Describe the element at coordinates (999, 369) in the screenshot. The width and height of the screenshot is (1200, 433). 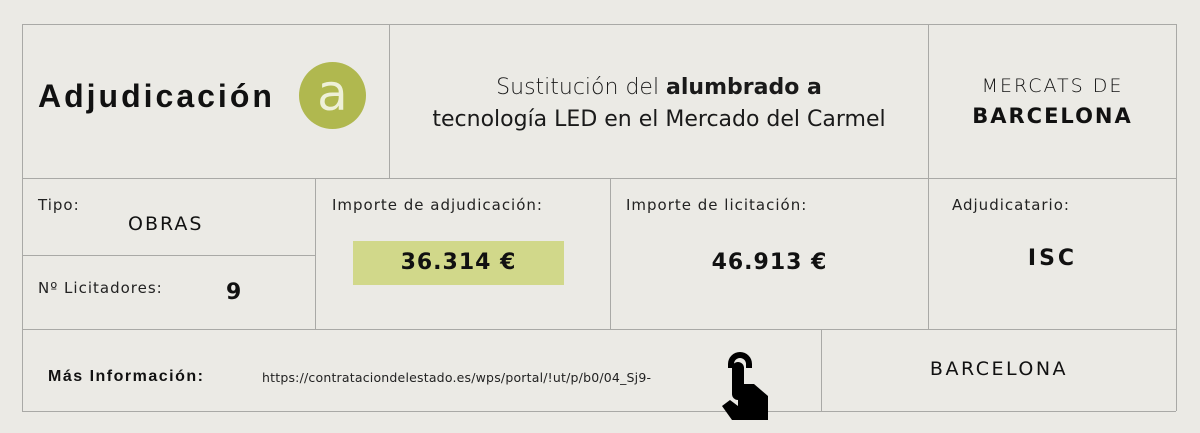
I see `location-value: BARCELONA` at that location.